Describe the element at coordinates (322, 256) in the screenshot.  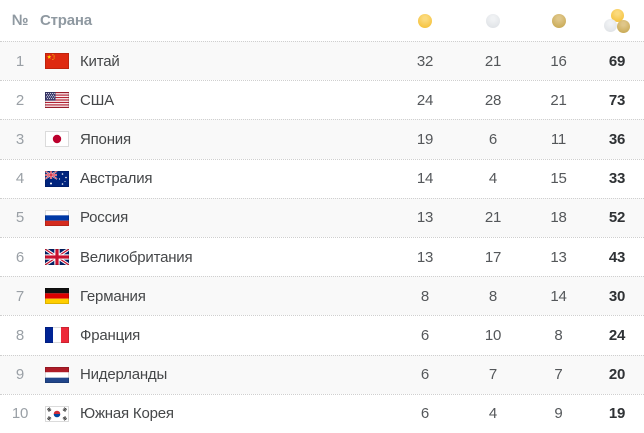
I see `table-row: 6 Великобритания 13 17 13 43` at that location.